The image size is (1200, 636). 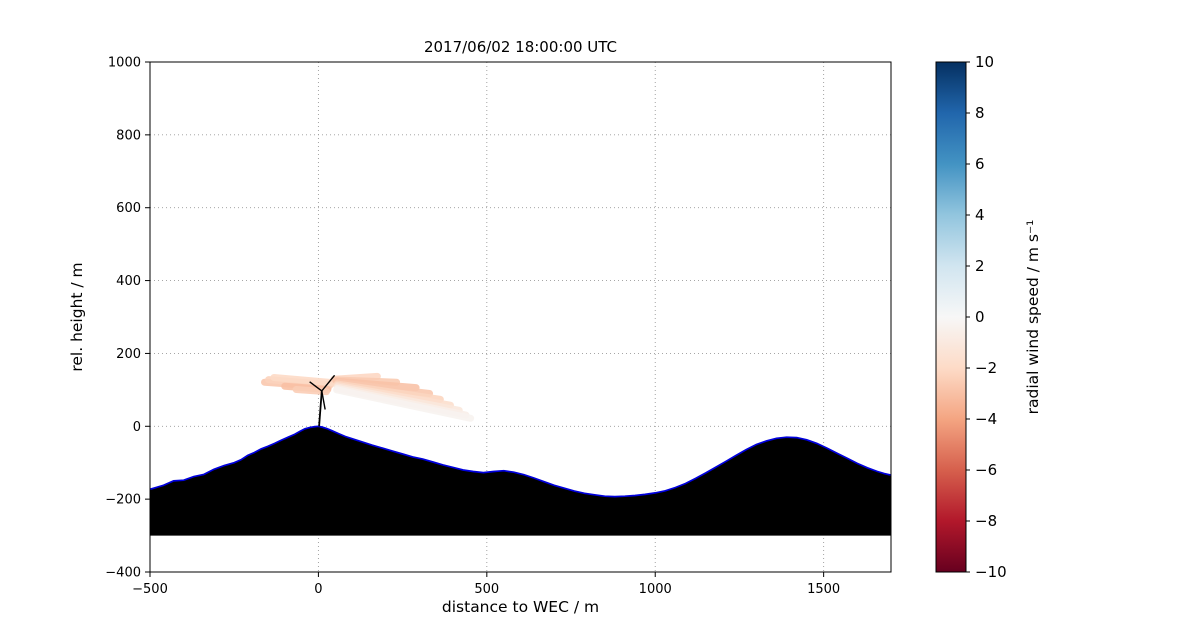 I want to click on x-tick-label: 0, so click(x=318, y=589).